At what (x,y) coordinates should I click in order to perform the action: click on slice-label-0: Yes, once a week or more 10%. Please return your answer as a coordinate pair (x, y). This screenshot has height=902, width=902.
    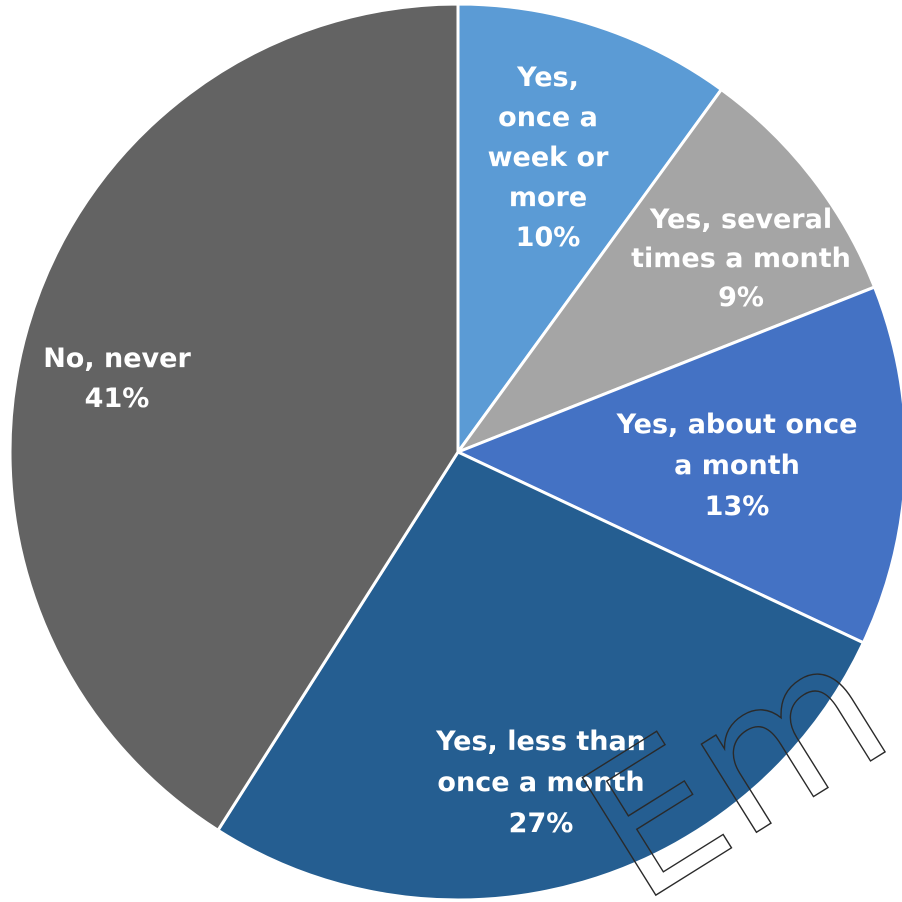
    Looking at the image, I should click on (548, 157).